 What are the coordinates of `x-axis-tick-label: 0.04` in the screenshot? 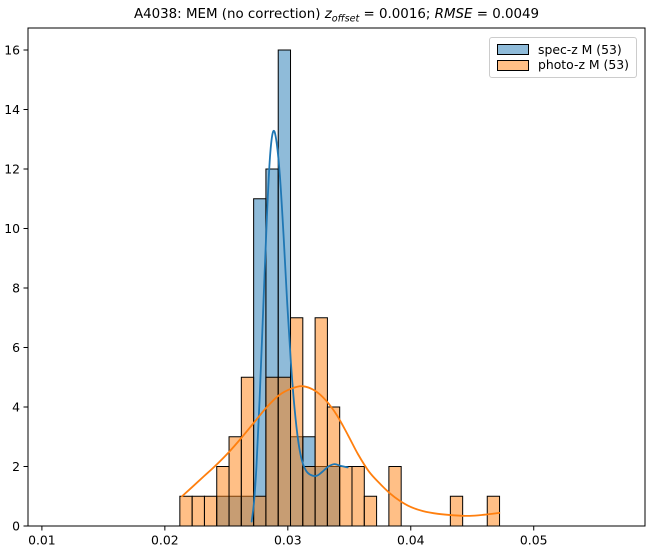 It's located at (411, 540).